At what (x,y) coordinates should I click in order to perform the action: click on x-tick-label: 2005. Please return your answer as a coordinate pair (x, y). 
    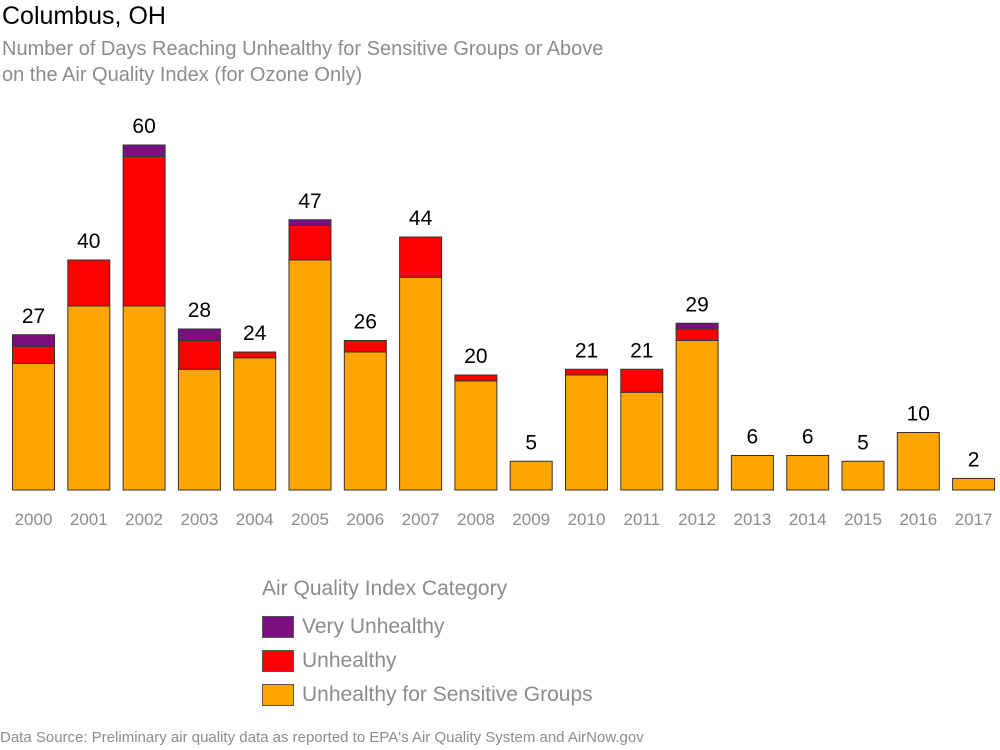
    Looking at the image, I should click on (310, 519).